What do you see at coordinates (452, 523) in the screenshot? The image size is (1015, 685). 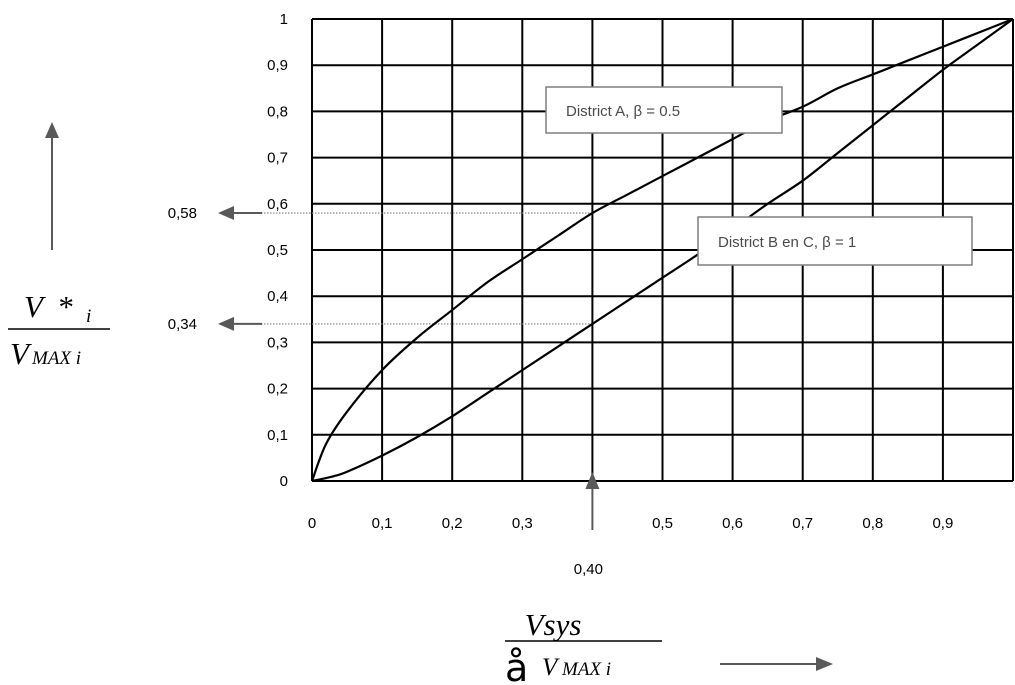 I see `x-tick-label: 0,2` at bounding box center [452, 523].